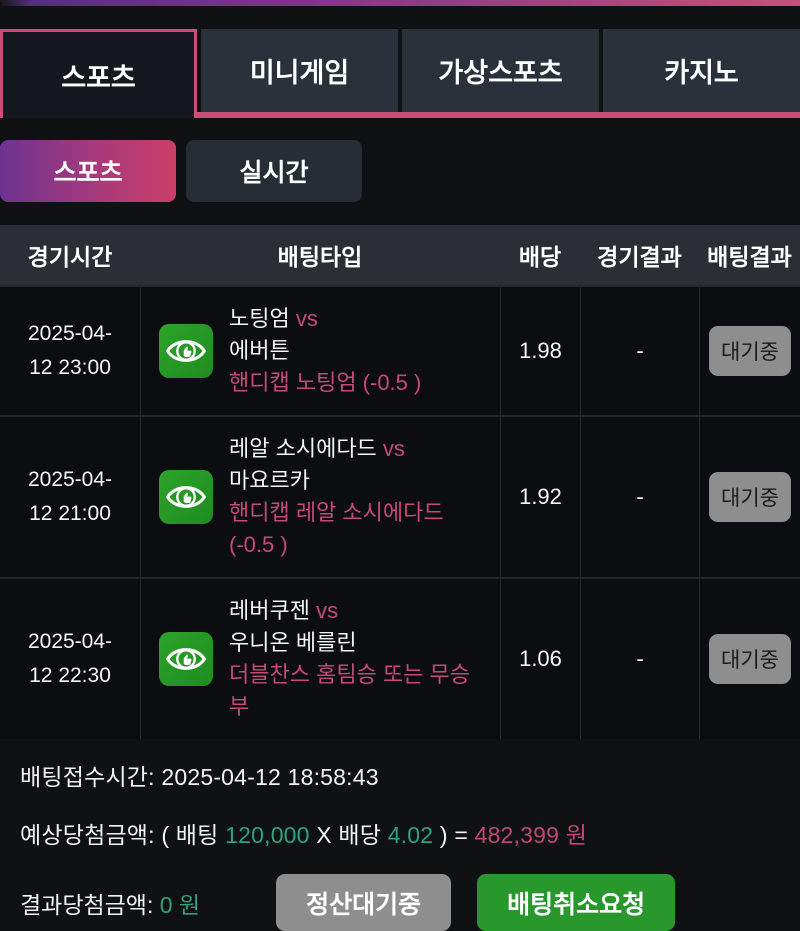  I want to click on result-amount-value: 0 원, so click(180, 904).